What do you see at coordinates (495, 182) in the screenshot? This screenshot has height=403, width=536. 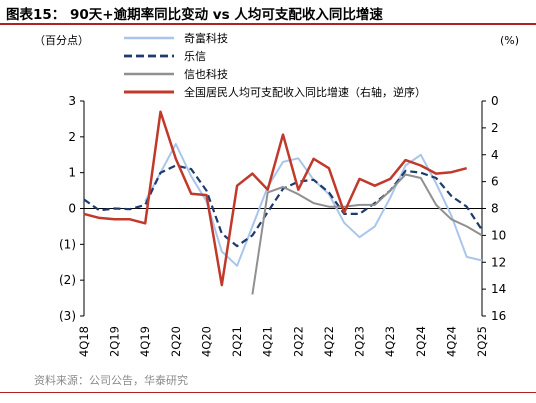 I see `right-tick-label: 6` at bounding box center [495, 182].